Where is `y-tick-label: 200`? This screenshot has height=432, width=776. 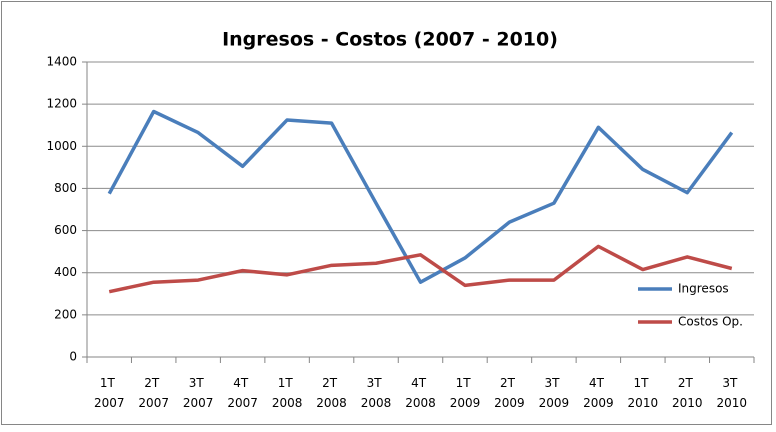
y-tick-label: 200 is located at coordinates (65, 314).